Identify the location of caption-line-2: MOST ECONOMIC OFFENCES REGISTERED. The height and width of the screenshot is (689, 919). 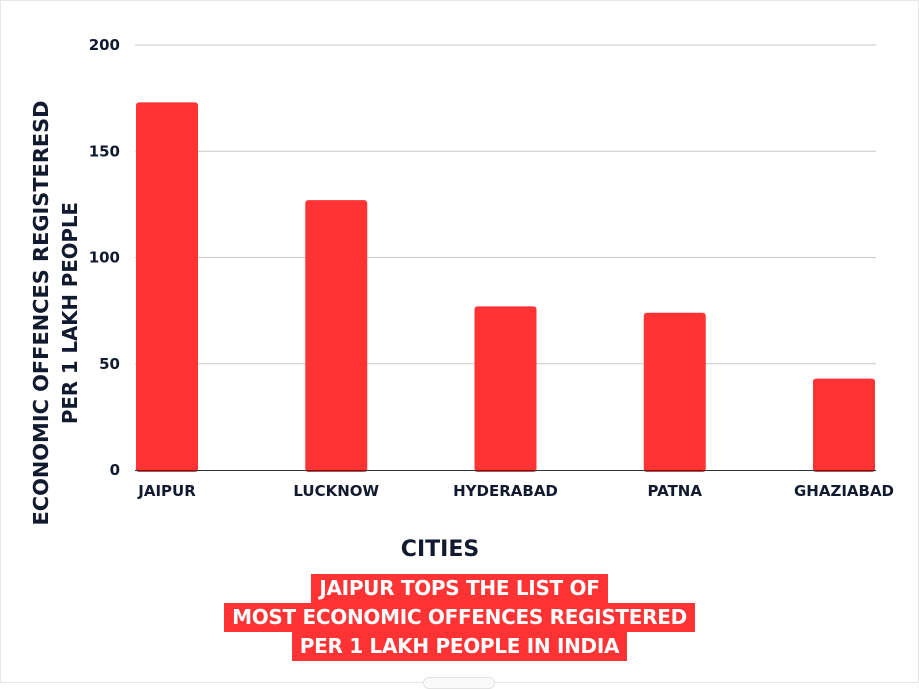
(459, 617).